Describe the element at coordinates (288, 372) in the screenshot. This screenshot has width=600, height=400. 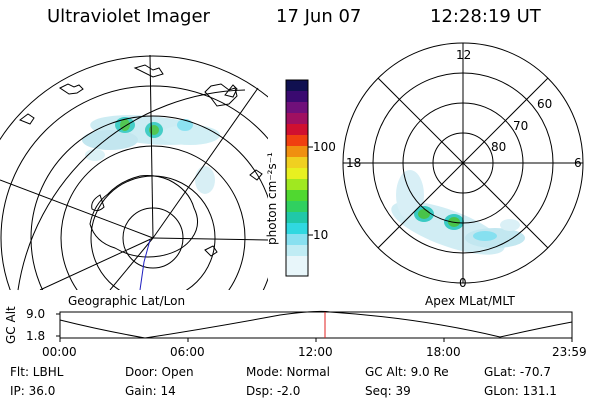
I see `status-mode: Mode: Normal` at that location.